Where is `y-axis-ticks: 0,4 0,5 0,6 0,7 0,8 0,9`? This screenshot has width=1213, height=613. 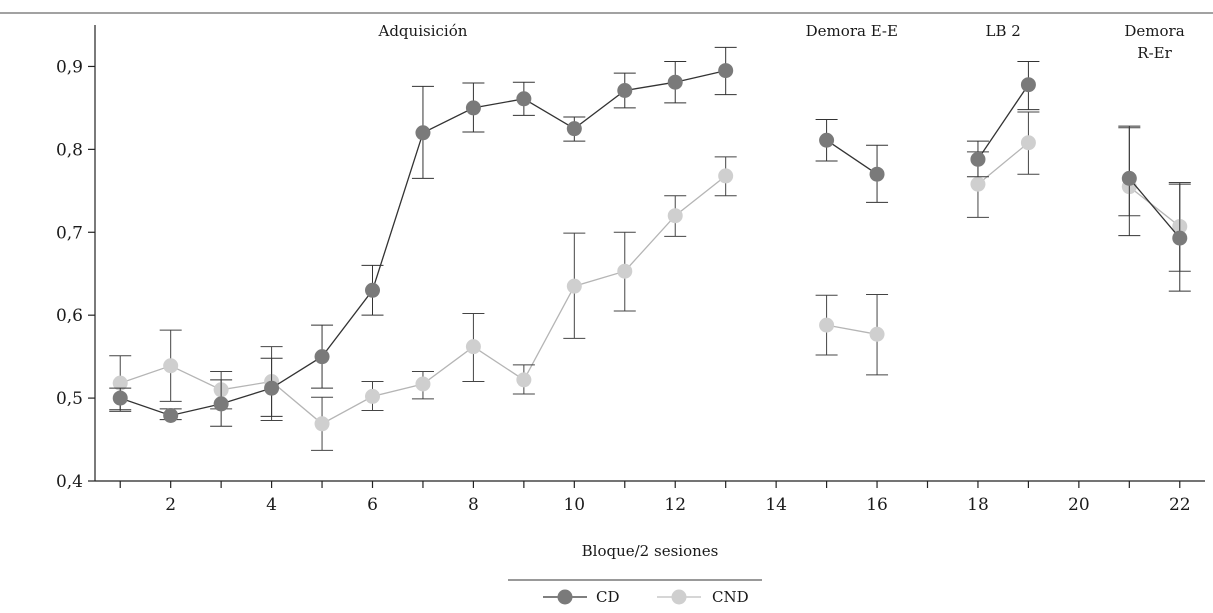 y-axis-ticks: 0,4 0,5 0,6 0,7 0,8 0,9 is located at coordinates (75, 274).